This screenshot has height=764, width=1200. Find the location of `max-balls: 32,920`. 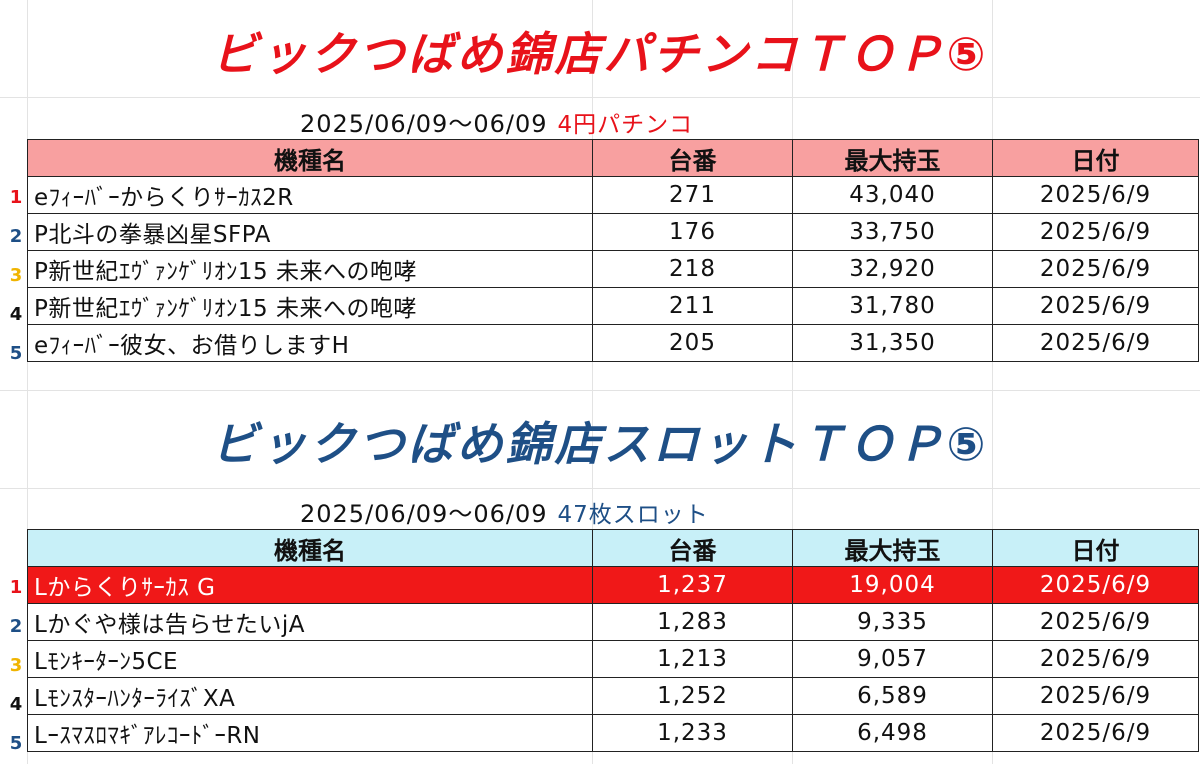

max-balls: 32,920 is located at coordinates (892, 269).